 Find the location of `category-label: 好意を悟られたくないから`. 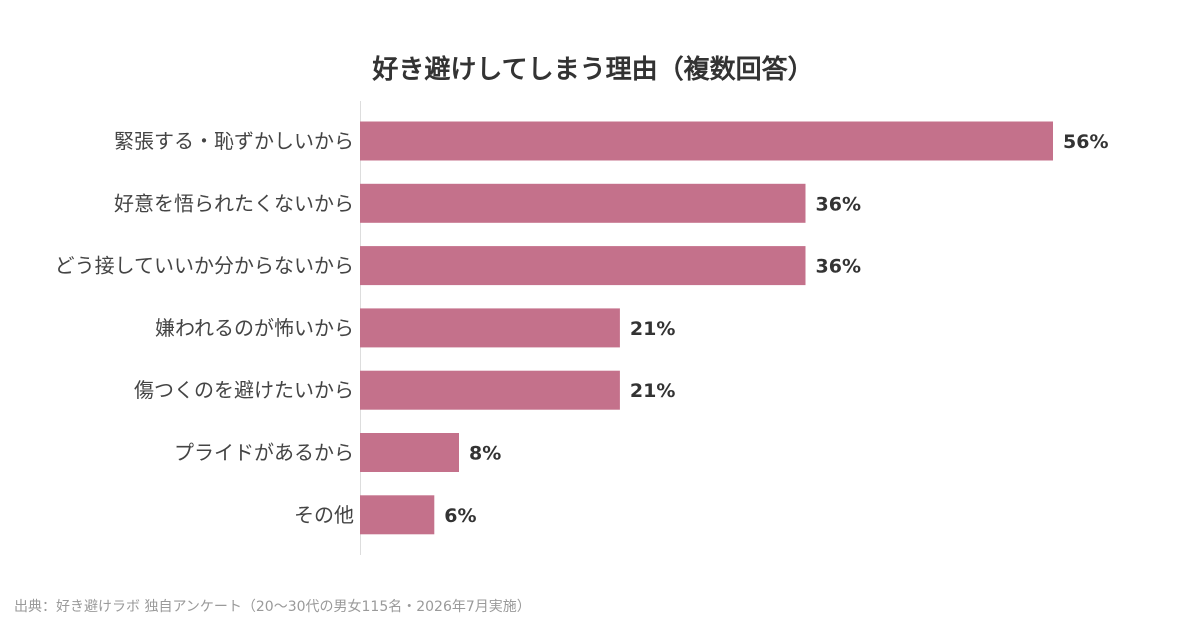

category-label: 好意を悟られたくないから is located at coordinates (234, 203).